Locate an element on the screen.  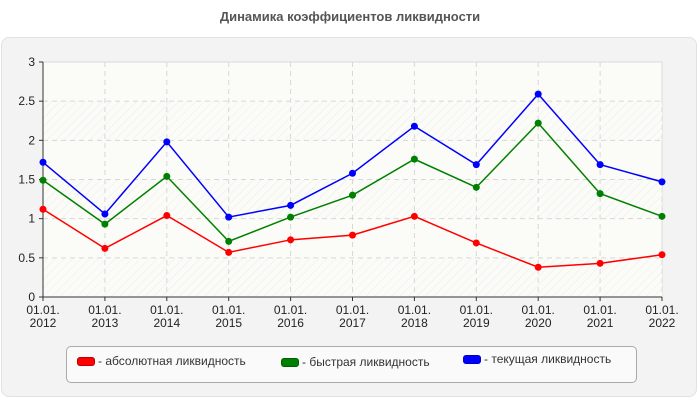
legend-label: - быстрая ликвидность is located at coordinates (366, 362).